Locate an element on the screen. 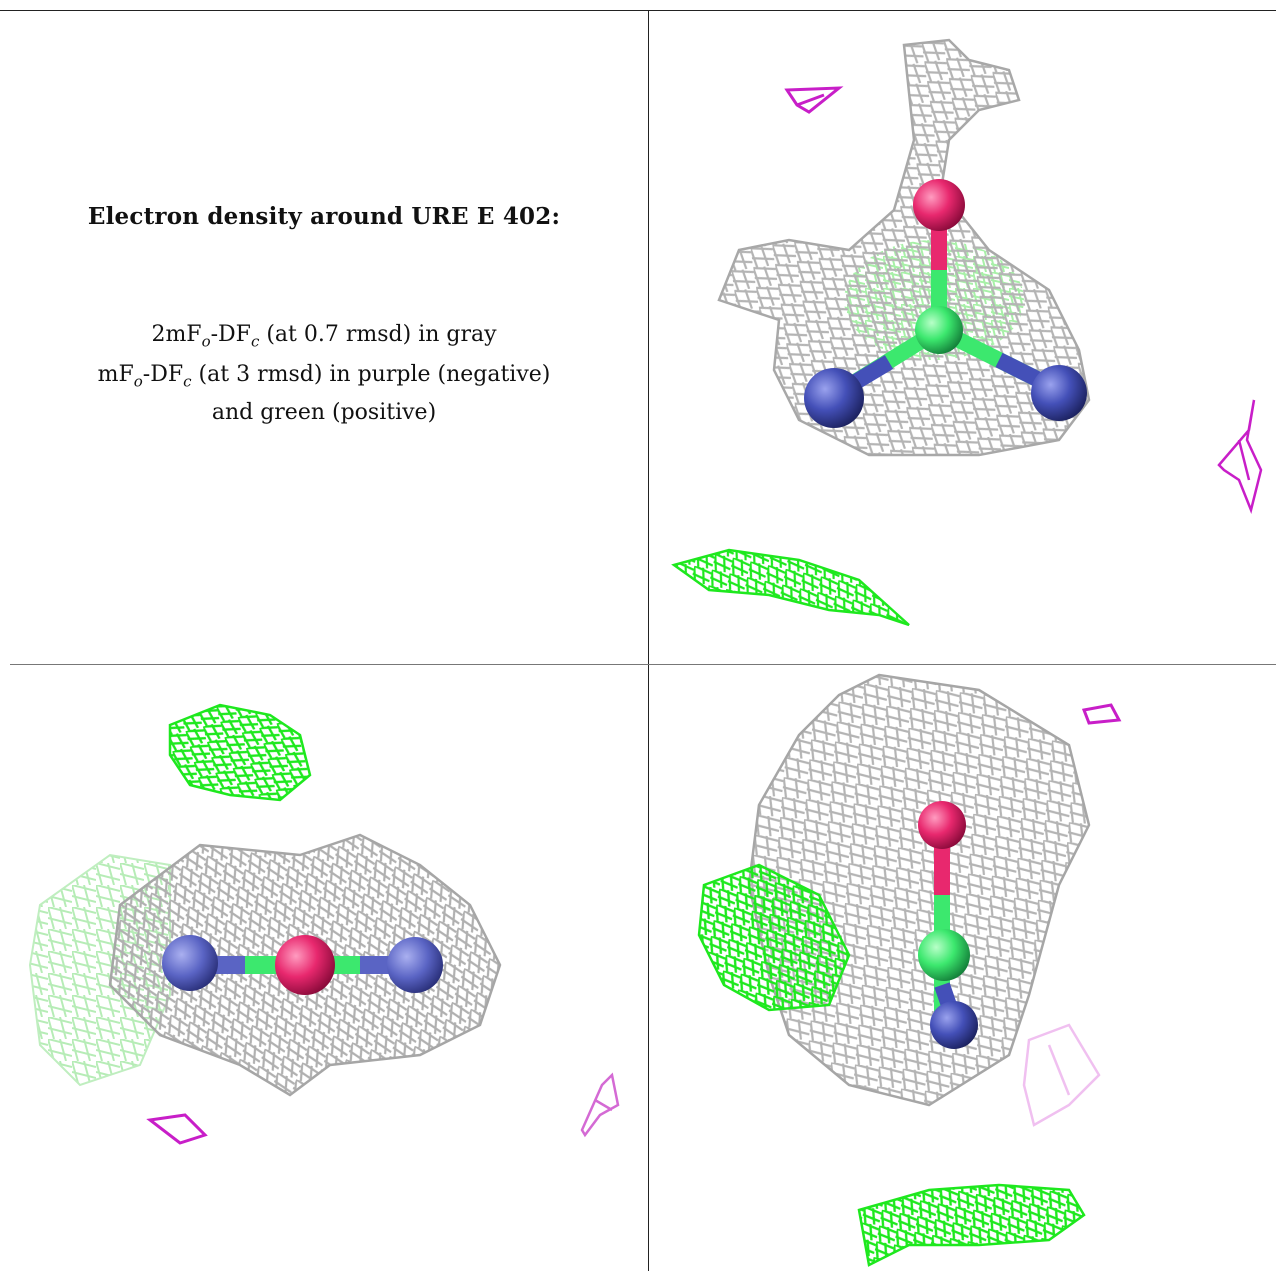 Image resolution: width=1276 pixels, height=1271 pixels. line2-sub2: c is located at coordinates (187, 381).